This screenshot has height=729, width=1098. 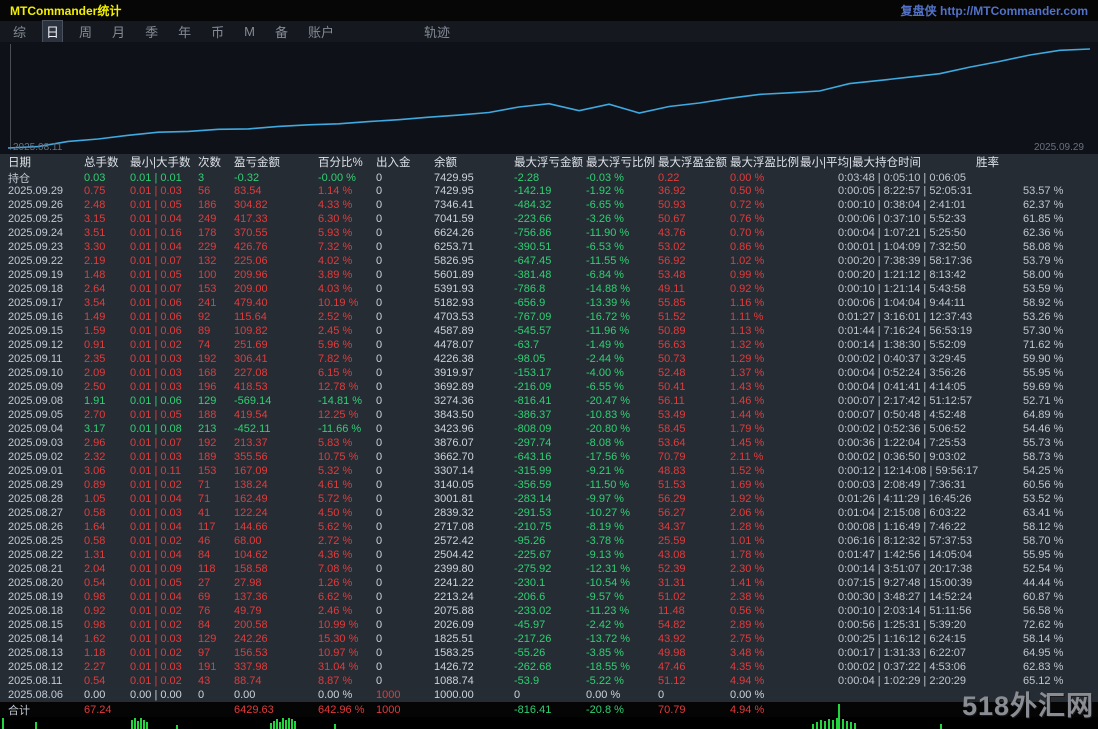 What do you see at coordinates (672, 499) in the screenshot?
I see `cell: 56.29` at bounding box center [672, 499].